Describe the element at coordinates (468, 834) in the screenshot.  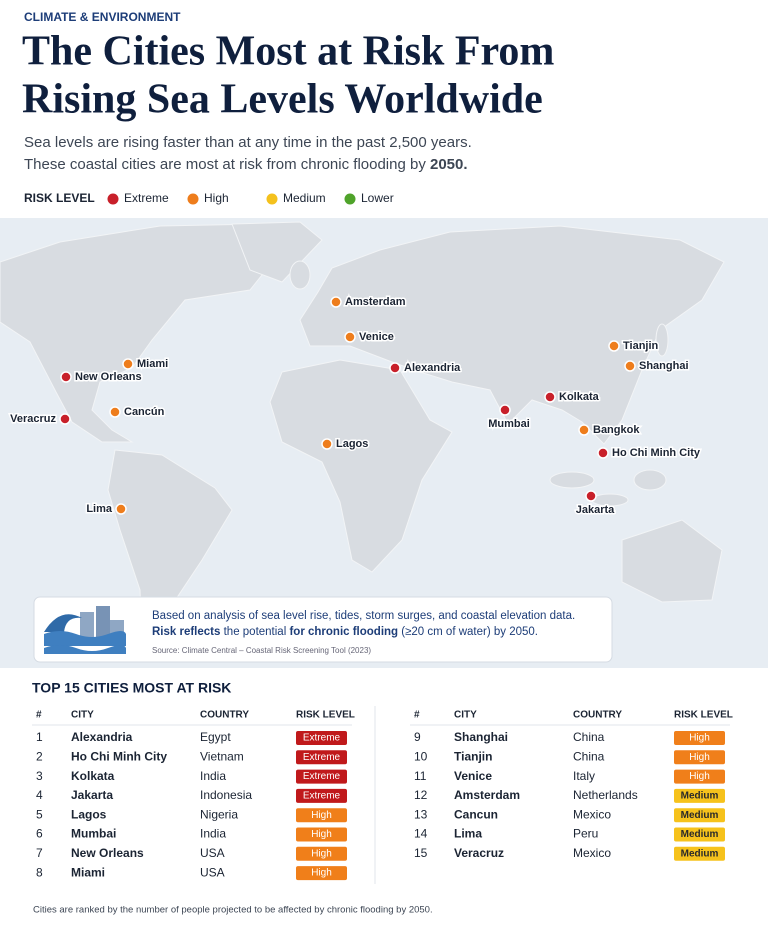
I see `city: Lima` at that location.